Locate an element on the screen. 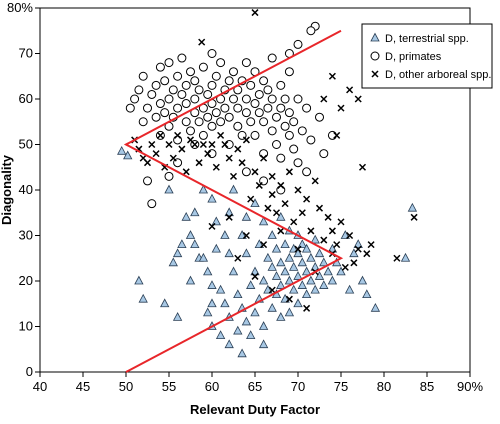 The image size is (500, 424). y-tick-label: 30 is located at coordinates (26, 235).